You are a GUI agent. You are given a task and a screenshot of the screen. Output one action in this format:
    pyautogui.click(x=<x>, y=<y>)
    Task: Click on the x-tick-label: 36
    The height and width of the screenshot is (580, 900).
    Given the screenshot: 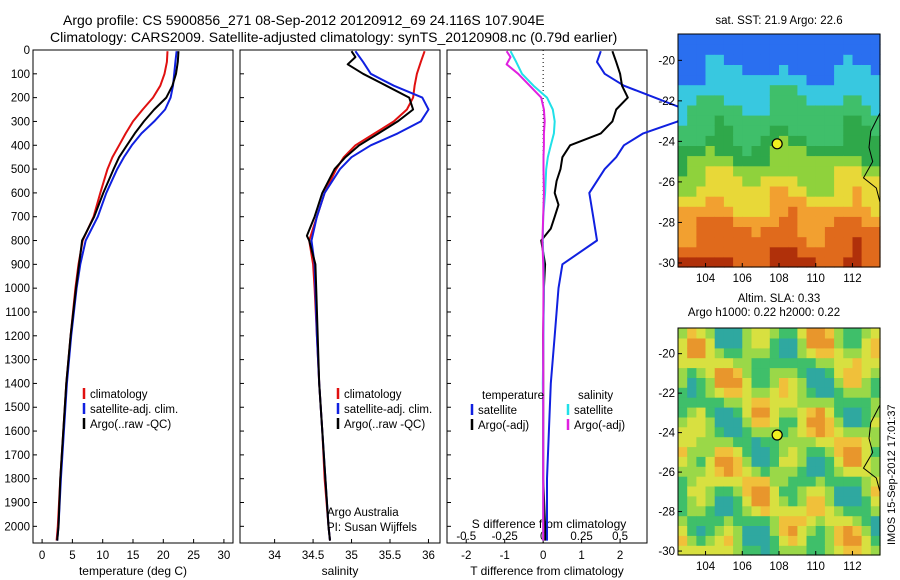 What is the action you would take?
    pyautogui.click(x=428, y=556)
    